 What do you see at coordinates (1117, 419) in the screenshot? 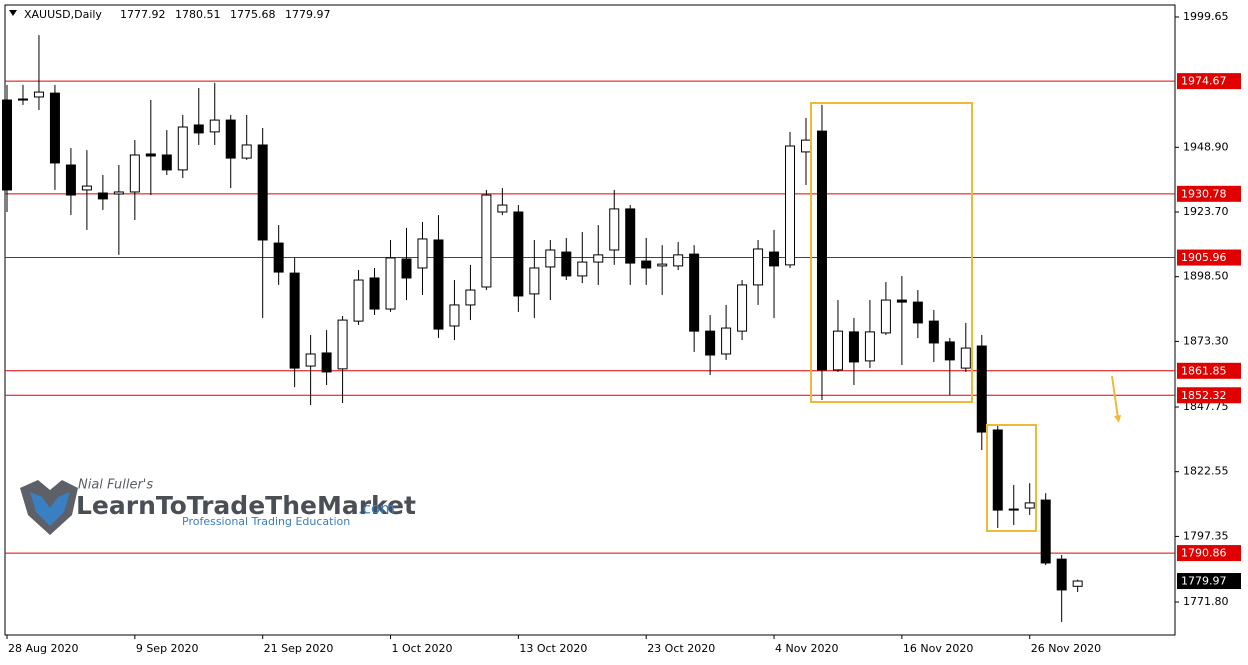
I see `arrow-head` at bounding box center [1117, 419].